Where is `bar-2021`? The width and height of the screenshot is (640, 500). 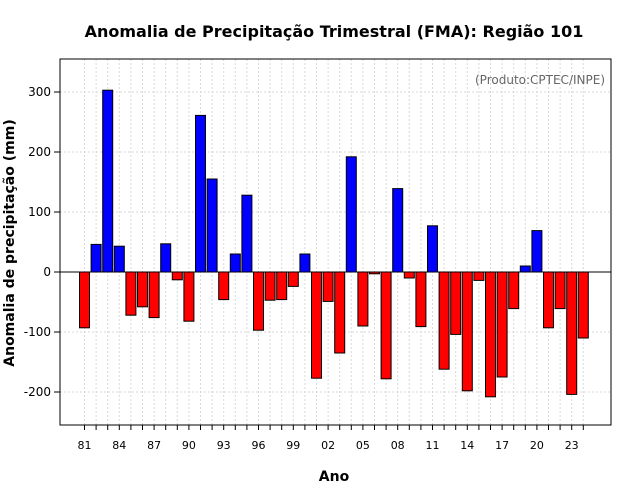
bar-2021 is located at coordinates (548, 300).